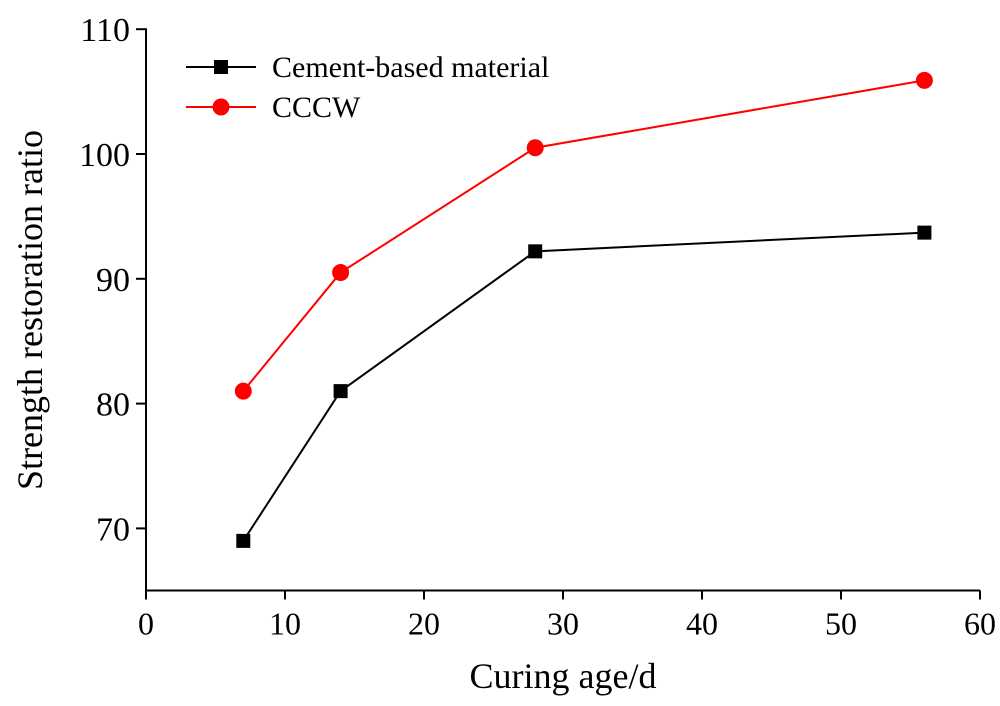 Image resolution: width=1000 pixels, height=706 pixels. Describe the element at coordinates (285, 624) in the screenshot. I see `x-tick-label: 10` at that location.